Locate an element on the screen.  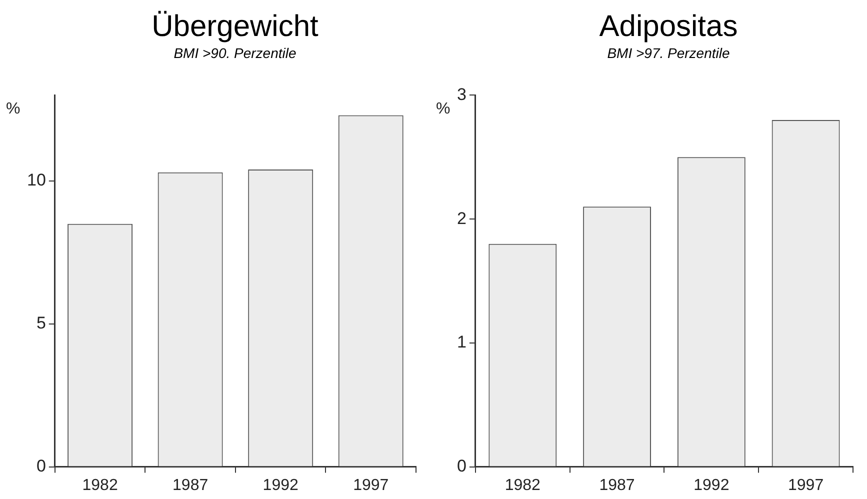
y-tick-label: 5 is located at coordinates (41, 323).